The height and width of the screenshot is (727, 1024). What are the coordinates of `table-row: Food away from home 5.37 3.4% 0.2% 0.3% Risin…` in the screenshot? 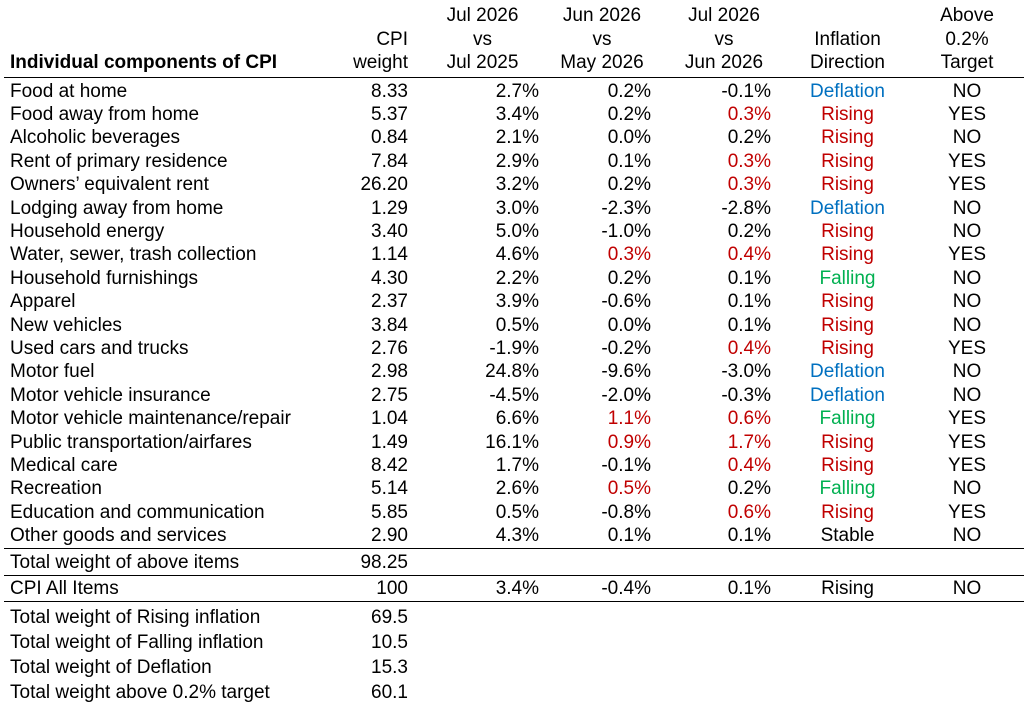 It's located at (514, 114).